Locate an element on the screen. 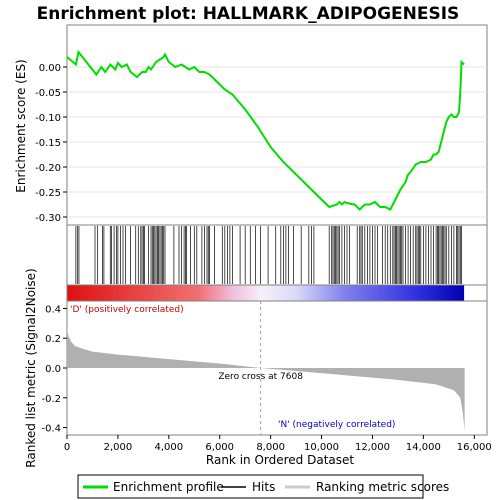 The image size is (500, 500). ranked-metric-y-tick-label: -0.4 is located at coordinates (51, 429).